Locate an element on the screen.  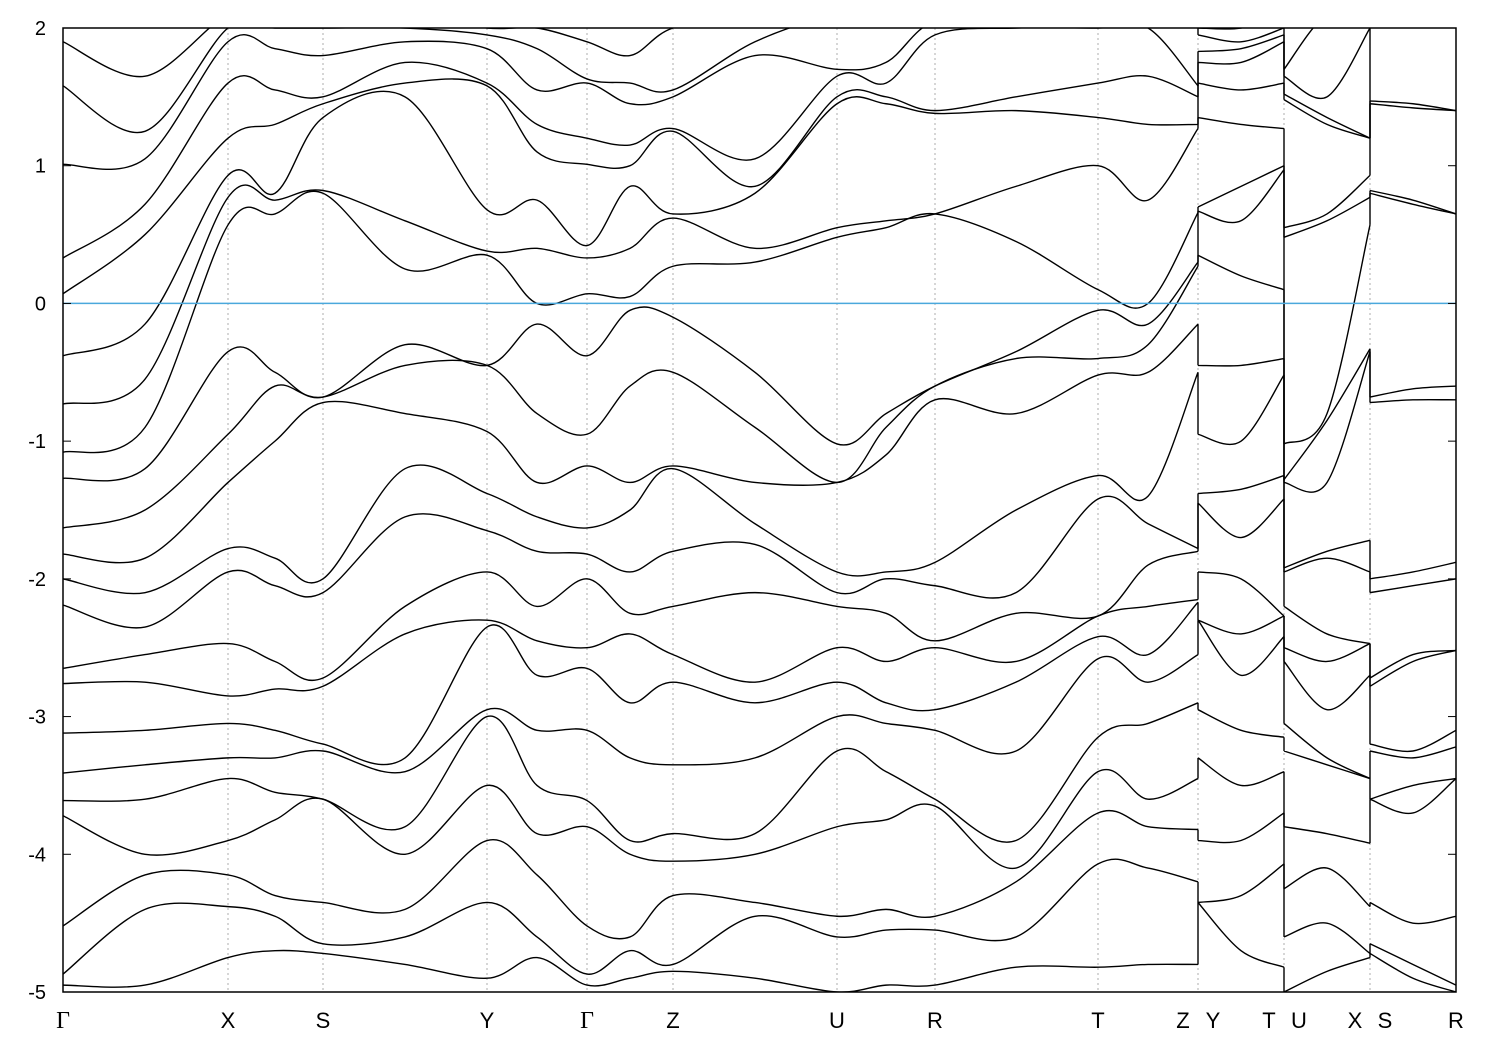
y-tick-label: 2 is located at coordinates (40, 29).